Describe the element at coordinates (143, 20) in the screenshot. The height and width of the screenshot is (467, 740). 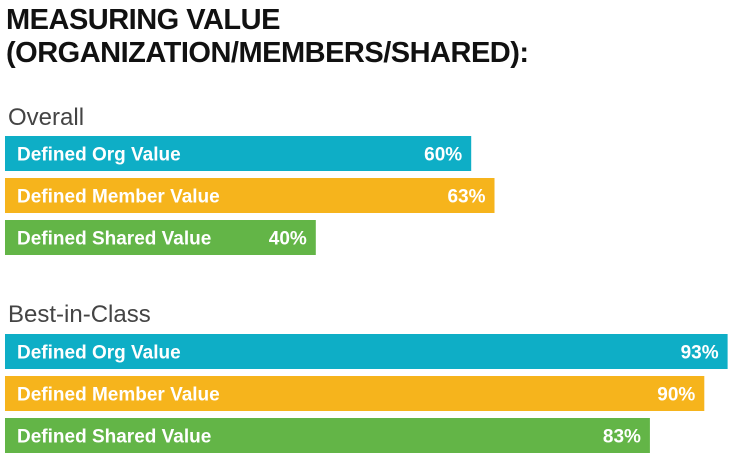
I see `chart-title-line-1: MEASURING VALUE` at that location.